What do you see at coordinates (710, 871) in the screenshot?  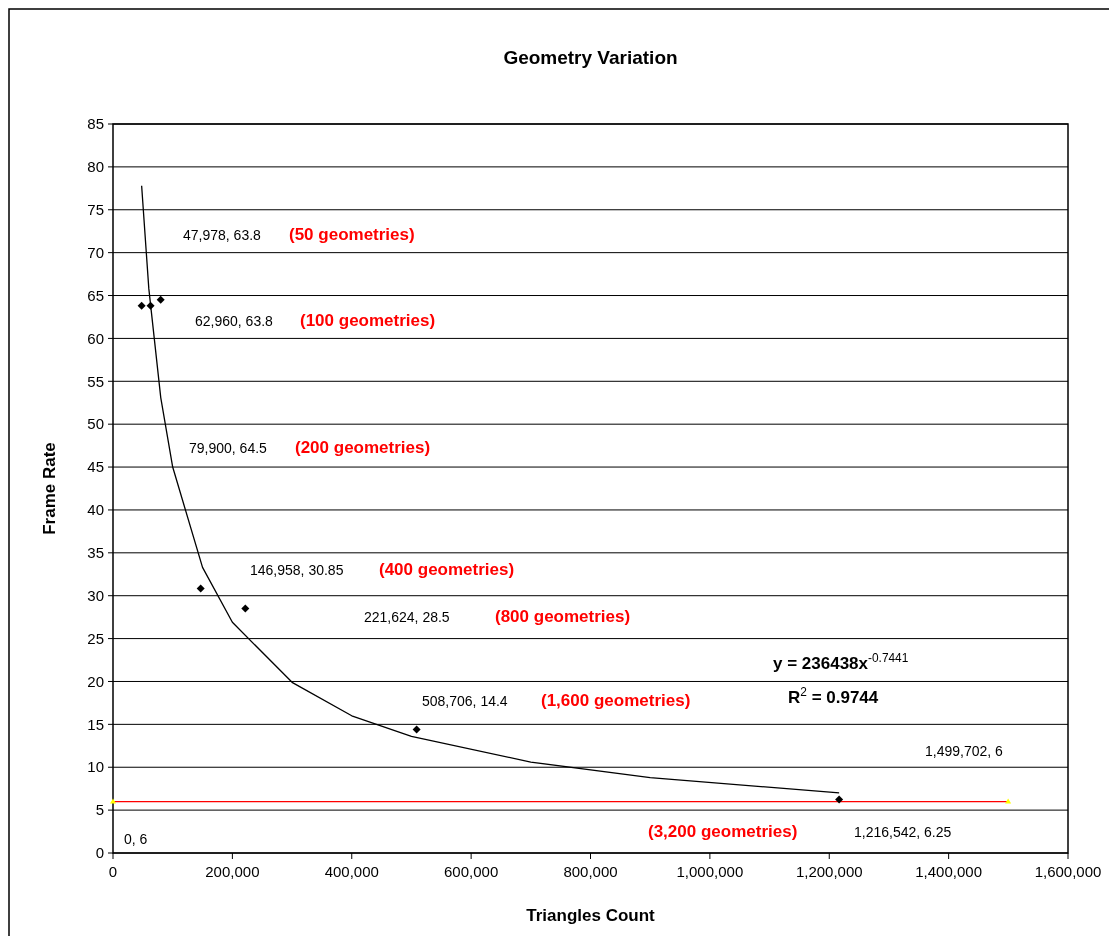 I see `x-tick-label: 1,000,000` at bounding box center [710, 871].